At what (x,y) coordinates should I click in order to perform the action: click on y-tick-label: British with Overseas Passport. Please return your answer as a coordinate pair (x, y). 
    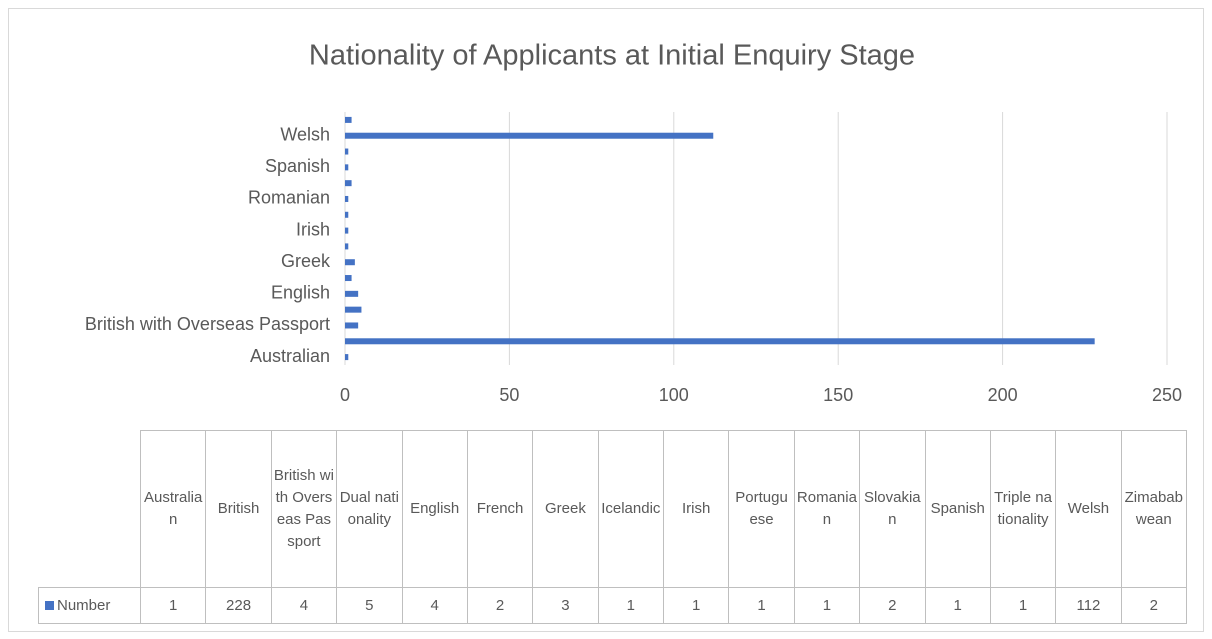
    Looking at the image, I should click on (207, 324).